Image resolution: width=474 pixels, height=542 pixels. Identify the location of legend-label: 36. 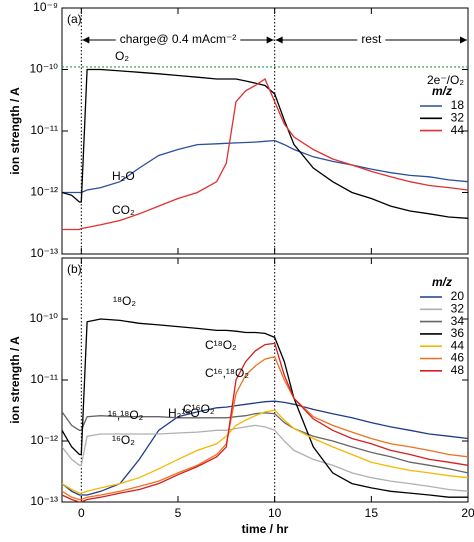
(458, 333).